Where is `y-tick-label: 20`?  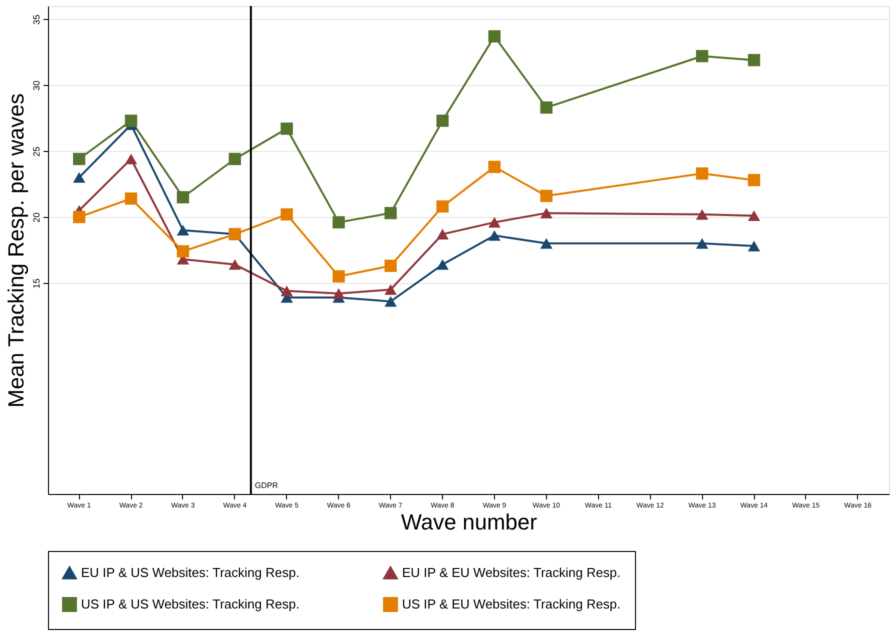 y-tick-label: 20 is located at coordinates (37, 217).